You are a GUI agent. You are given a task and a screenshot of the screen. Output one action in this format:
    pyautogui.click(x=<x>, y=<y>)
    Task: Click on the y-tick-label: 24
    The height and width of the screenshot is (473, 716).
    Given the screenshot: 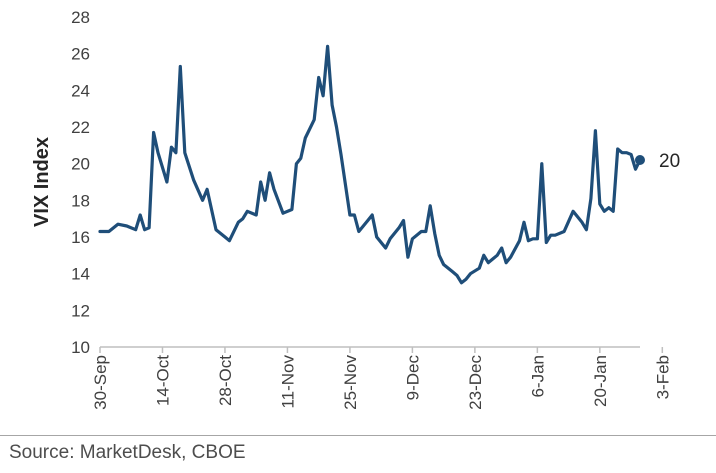 What is the action you would take?
    pyautogui.click(x=80, y=90)
    